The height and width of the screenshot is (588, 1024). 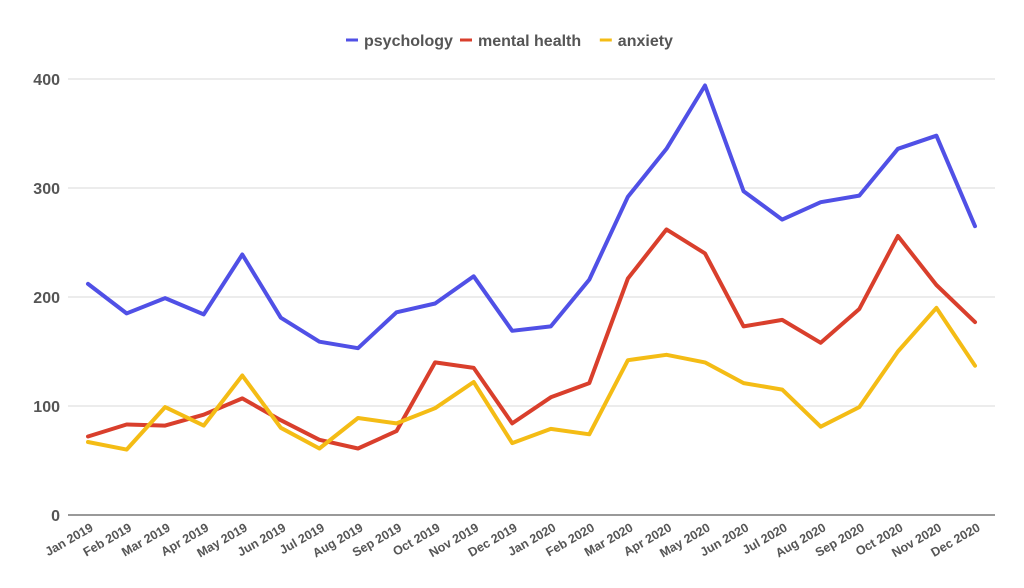 I want to click on y-tick-label: 300, so click(x=46, y=189).